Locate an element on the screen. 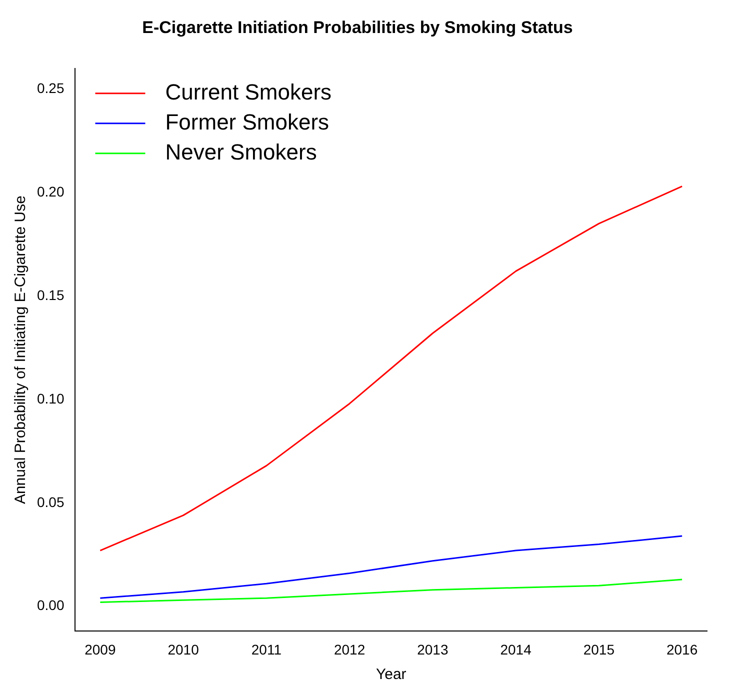 This screenshot has width=737, height=698. x-tick-label: 2014 is located at coordinates (516, 649).